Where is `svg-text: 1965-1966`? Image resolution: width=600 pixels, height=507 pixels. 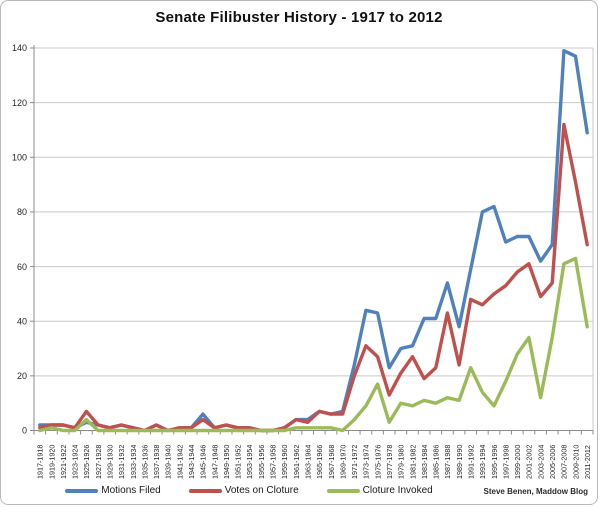 svg-text: 1965-1966 is located at coordinates (319, 462).